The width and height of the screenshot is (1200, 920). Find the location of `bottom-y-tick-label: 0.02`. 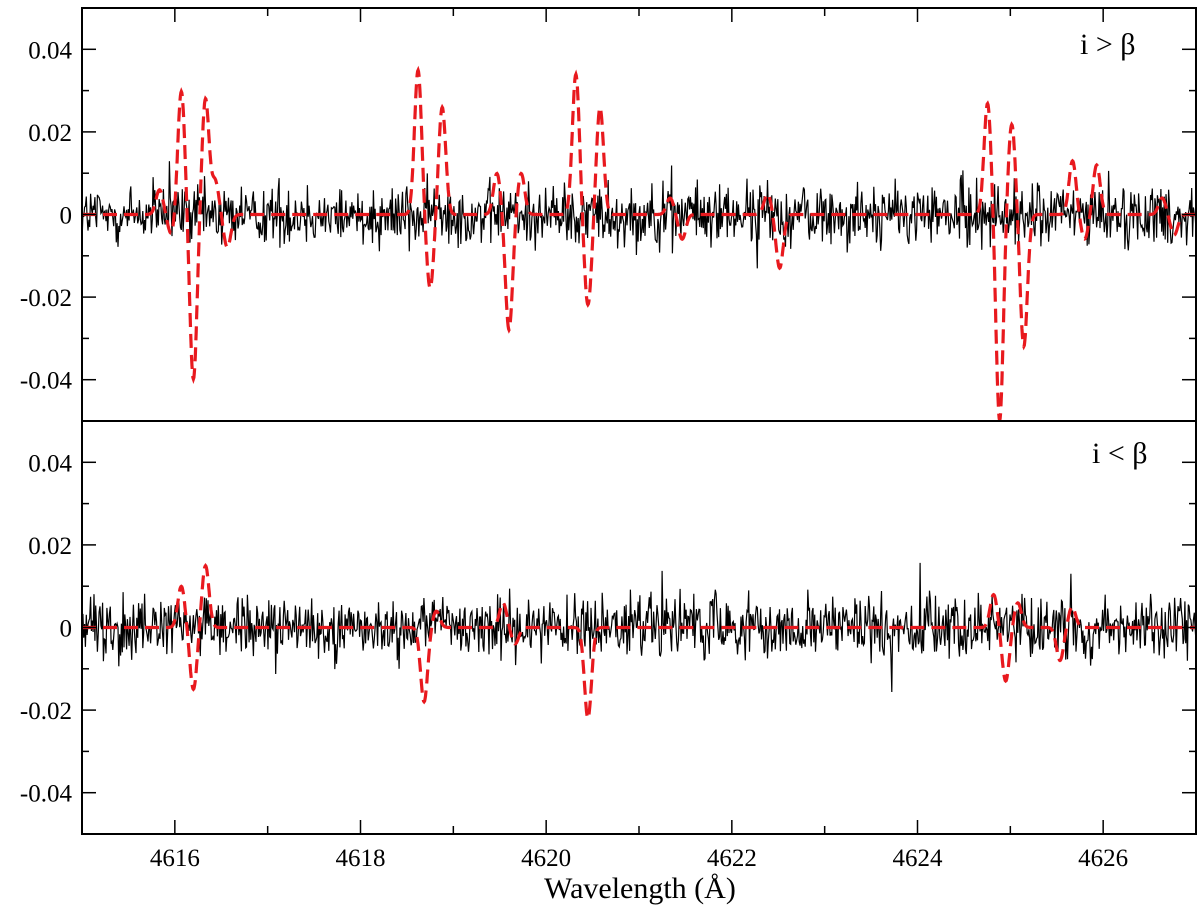

bottom-y-tick-label: 0.02 is located at coordinates (50, 546).